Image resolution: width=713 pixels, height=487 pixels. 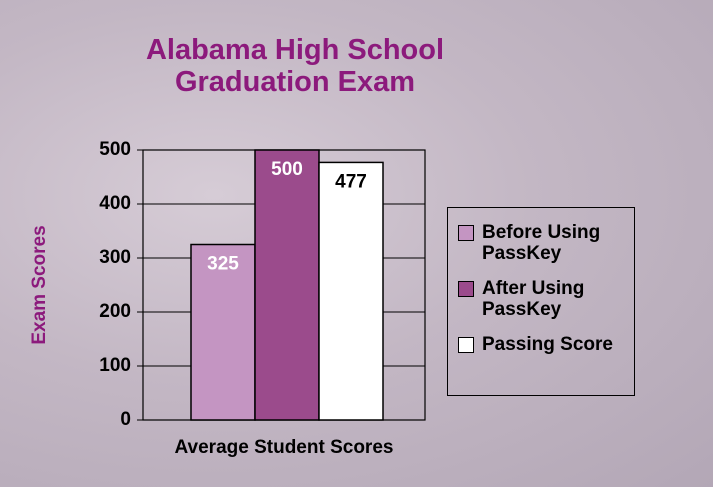 I want to click on legend-item: Before Using PassKey, so click(x=546, y=243).